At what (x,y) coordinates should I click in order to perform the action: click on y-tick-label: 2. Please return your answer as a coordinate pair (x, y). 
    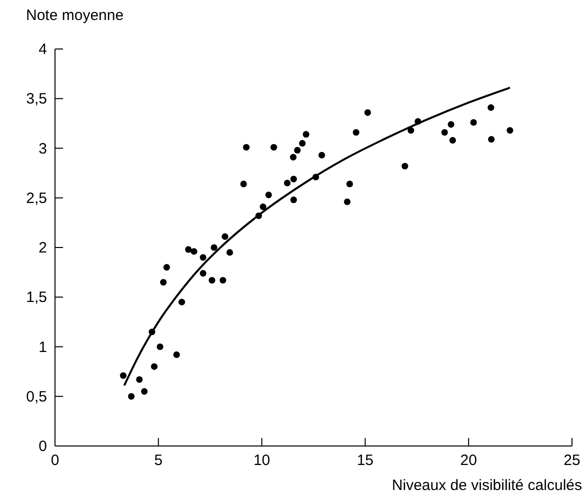
    Looking at the image, I should click on (42, 248).